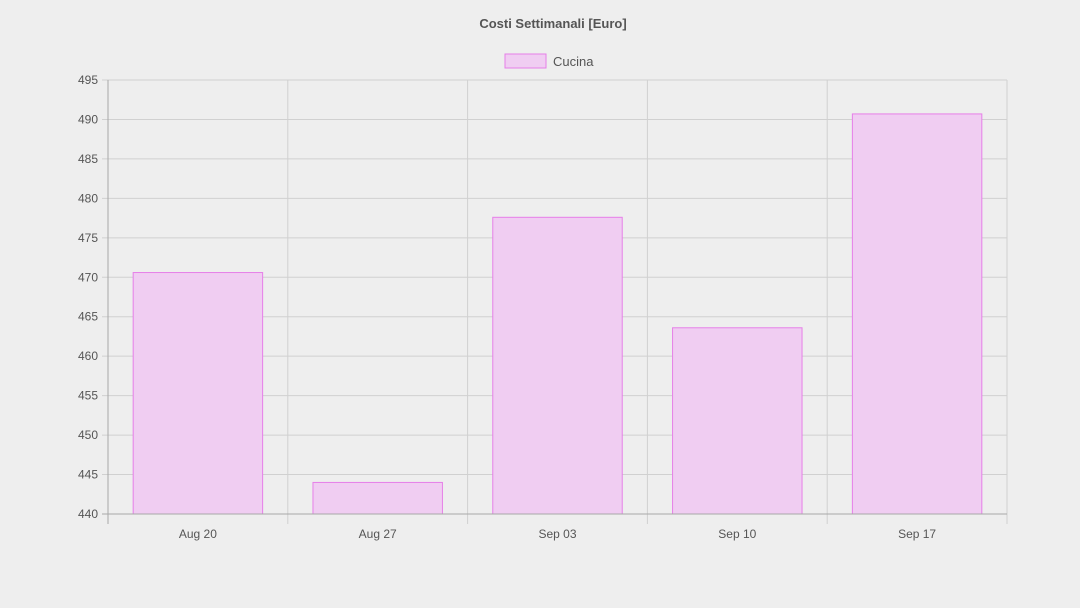 This screenshot has height=608, width=1080. Describe the element at coordinates (88, 119) in the screenshot. I see `y-tick-label: 490` at that location.